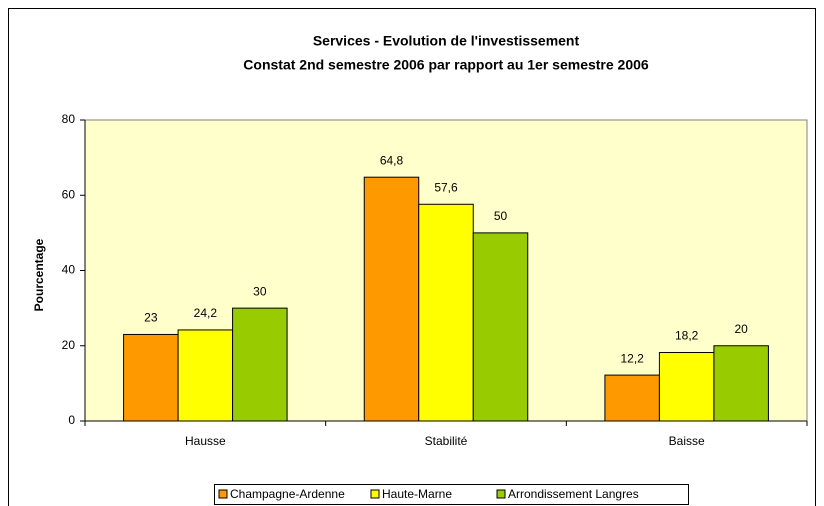  Describe the element at coordinates (446, 441) in the screenshot. I see `x-tick-label: Stabilité` at that location.